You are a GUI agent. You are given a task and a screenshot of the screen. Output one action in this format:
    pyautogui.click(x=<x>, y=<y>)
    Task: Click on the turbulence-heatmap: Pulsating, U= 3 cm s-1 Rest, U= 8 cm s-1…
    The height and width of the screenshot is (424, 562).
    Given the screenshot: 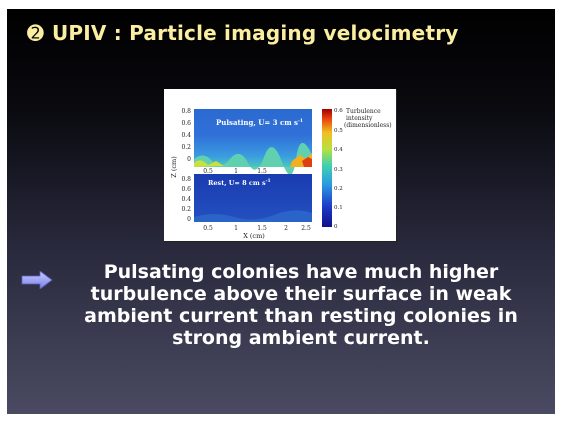 What is the action you would take?
    pyautogui.click(x=281, y=174)
    